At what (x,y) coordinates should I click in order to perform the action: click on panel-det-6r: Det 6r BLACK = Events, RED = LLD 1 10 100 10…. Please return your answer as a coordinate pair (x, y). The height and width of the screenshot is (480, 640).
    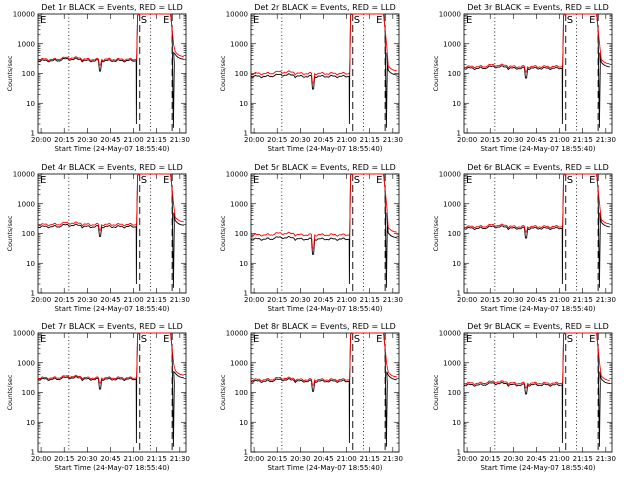
    Looking at the image, I should click on (524, 238).